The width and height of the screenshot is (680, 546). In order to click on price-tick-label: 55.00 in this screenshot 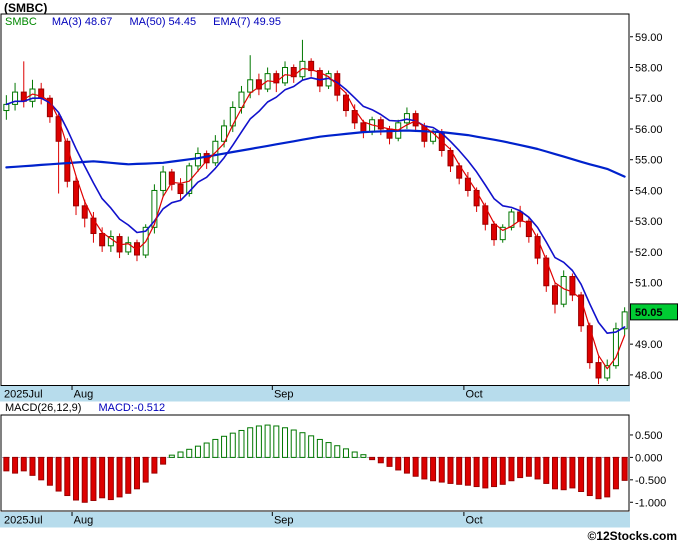, I will do `click(649, 161)`.